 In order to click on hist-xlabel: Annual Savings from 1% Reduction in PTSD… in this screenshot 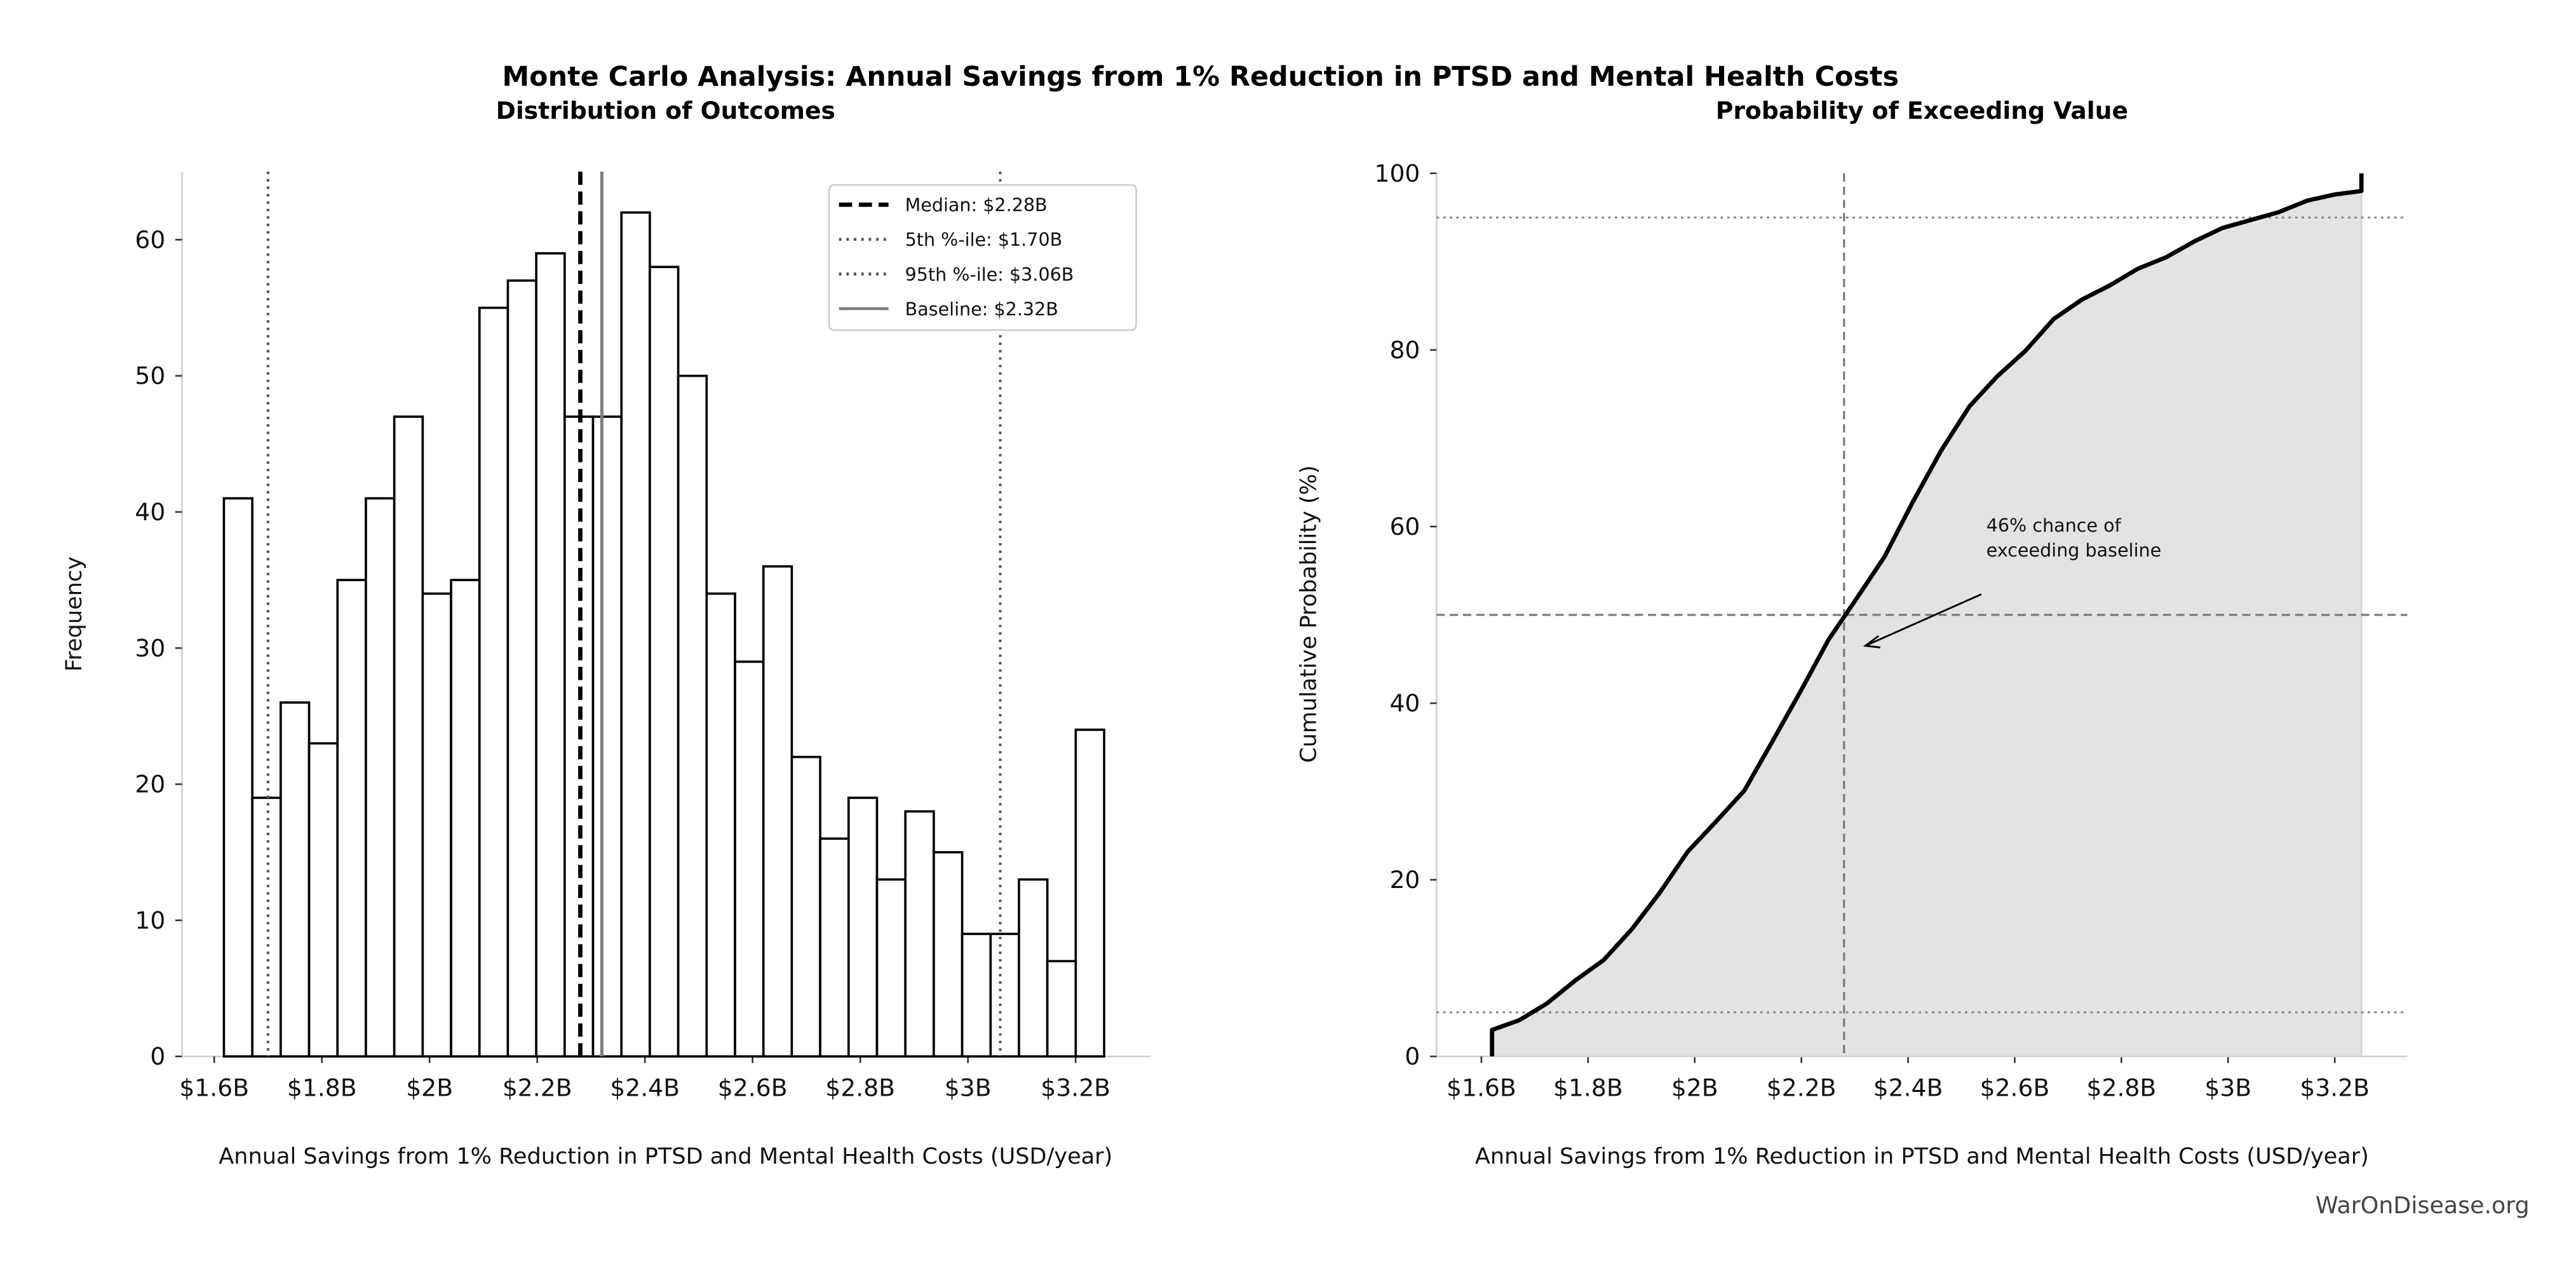, I will do `click(665, 1156)`.